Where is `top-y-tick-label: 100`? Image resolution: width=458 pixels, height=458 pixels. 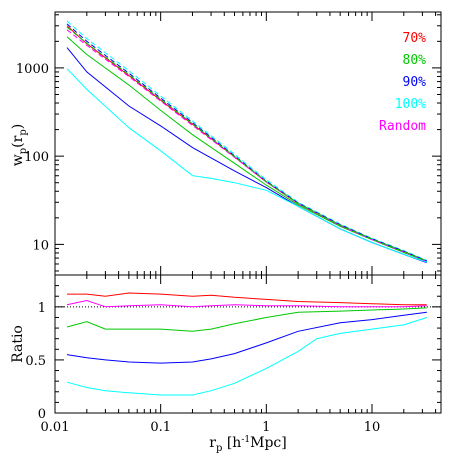 top-y-tick-label: 100 is located at coordinates (36, 157).